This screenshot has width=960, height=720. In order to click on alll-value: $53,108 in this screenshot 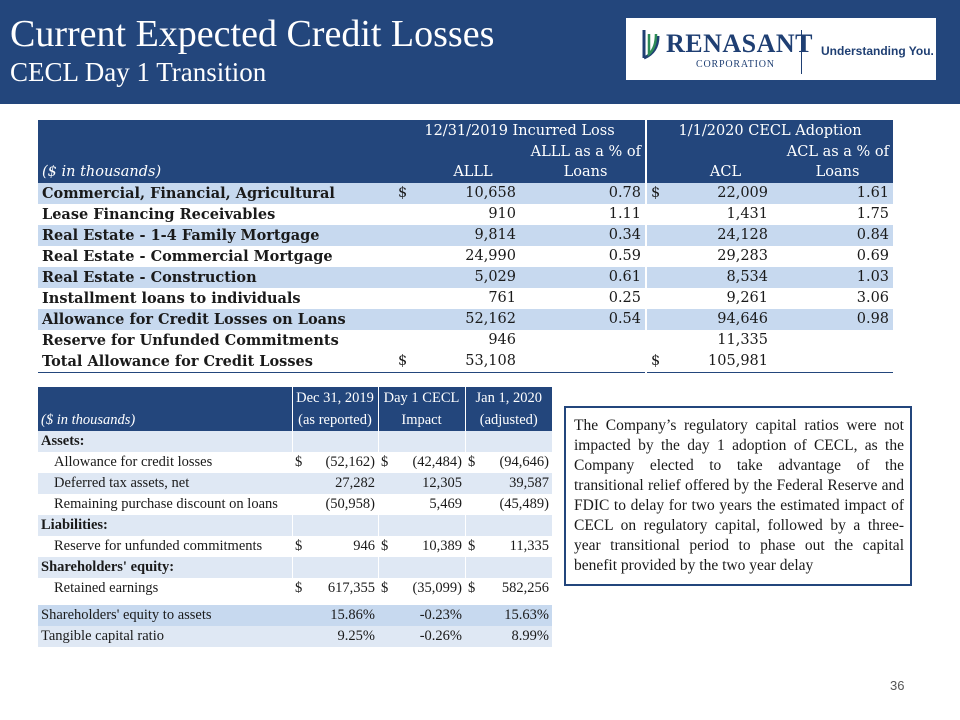, I will do `click(457, 362)`.